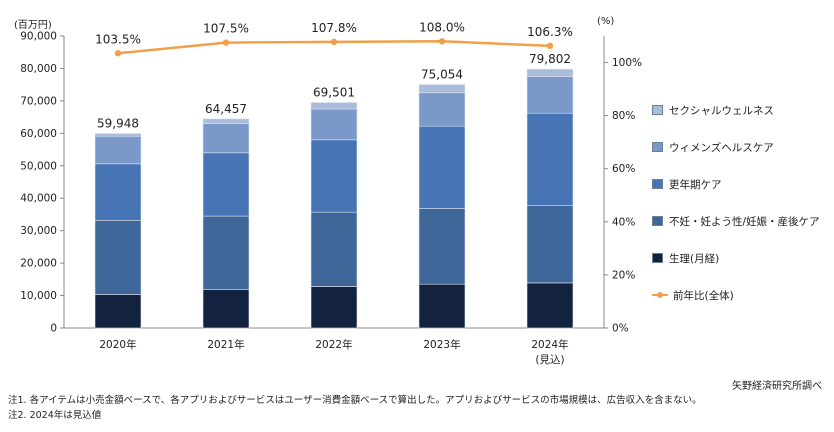 The image size is (834, 432). Describe the element at coordinates (442, 27) in the screenshot. I see `yoy-label: 108.0%` at that location.